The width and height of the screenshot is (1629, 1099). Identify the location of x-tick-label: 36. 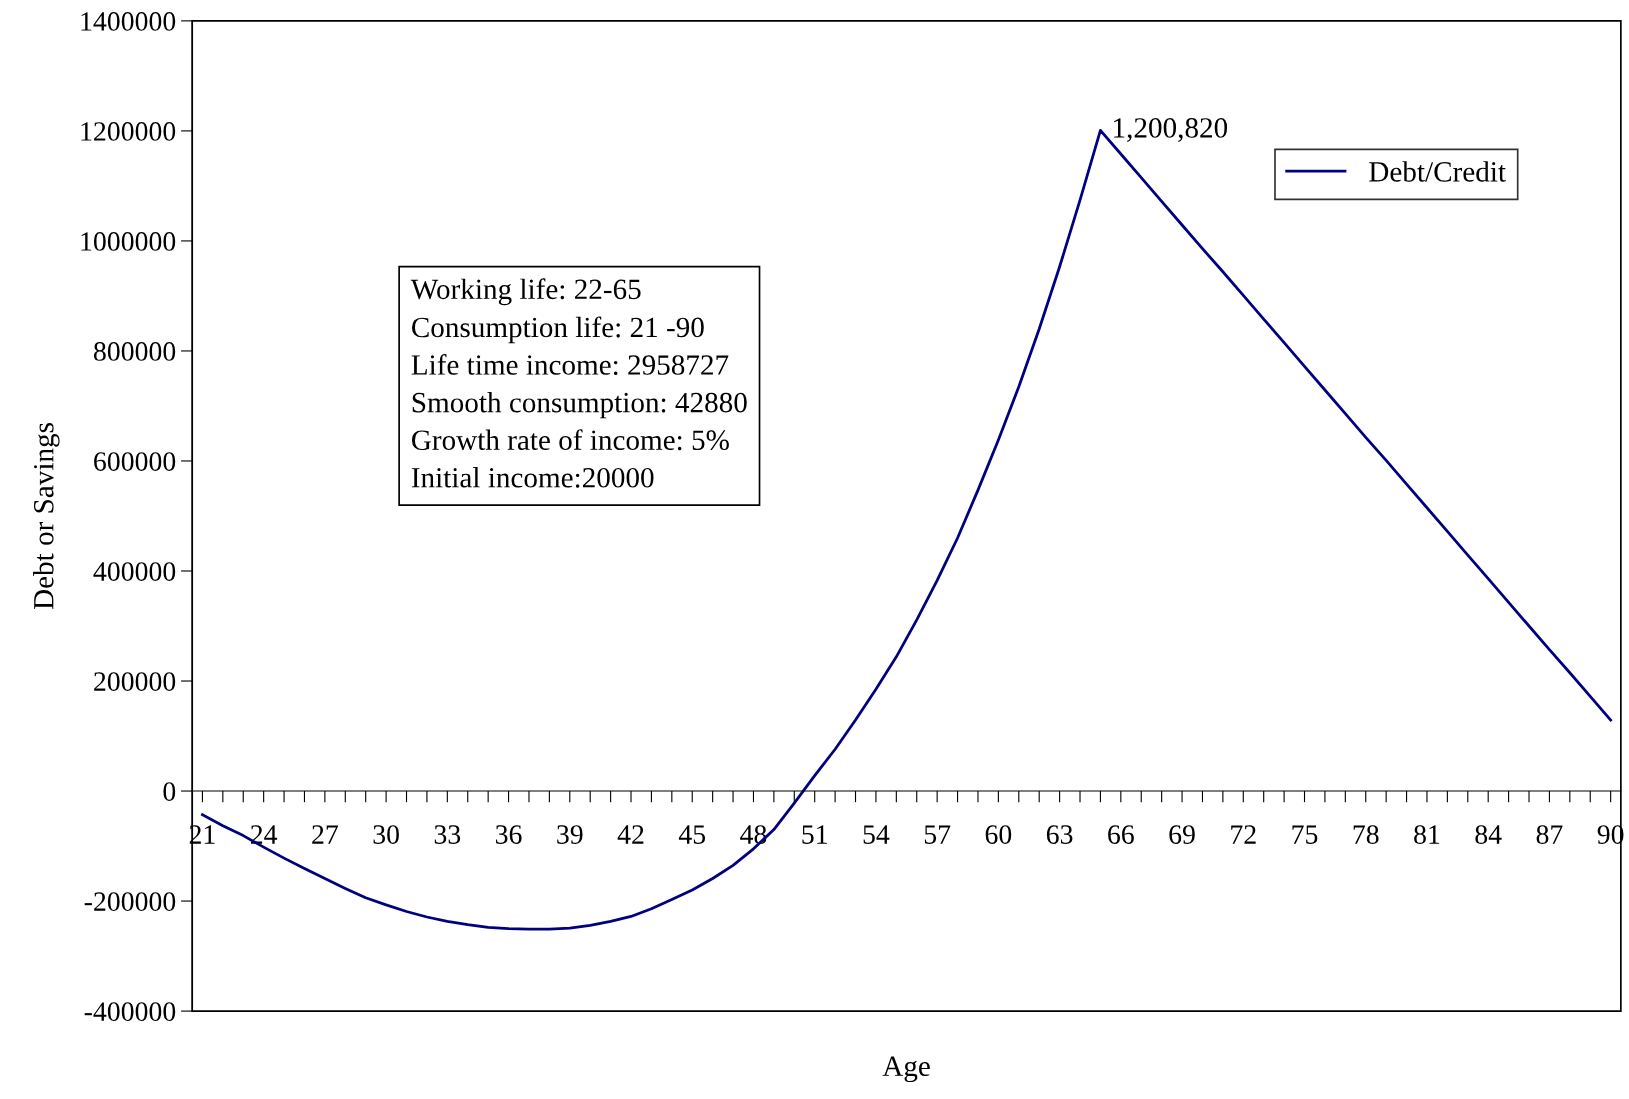
(509, 834).